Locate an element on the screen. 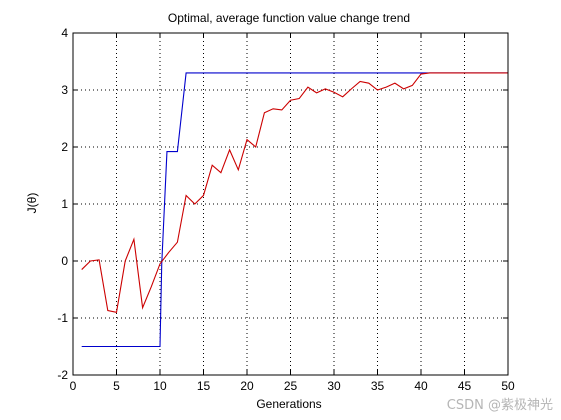 The width and height of the screenshot is (561, 420). x-tick-label: 45 is located at coordinates (465, 386).